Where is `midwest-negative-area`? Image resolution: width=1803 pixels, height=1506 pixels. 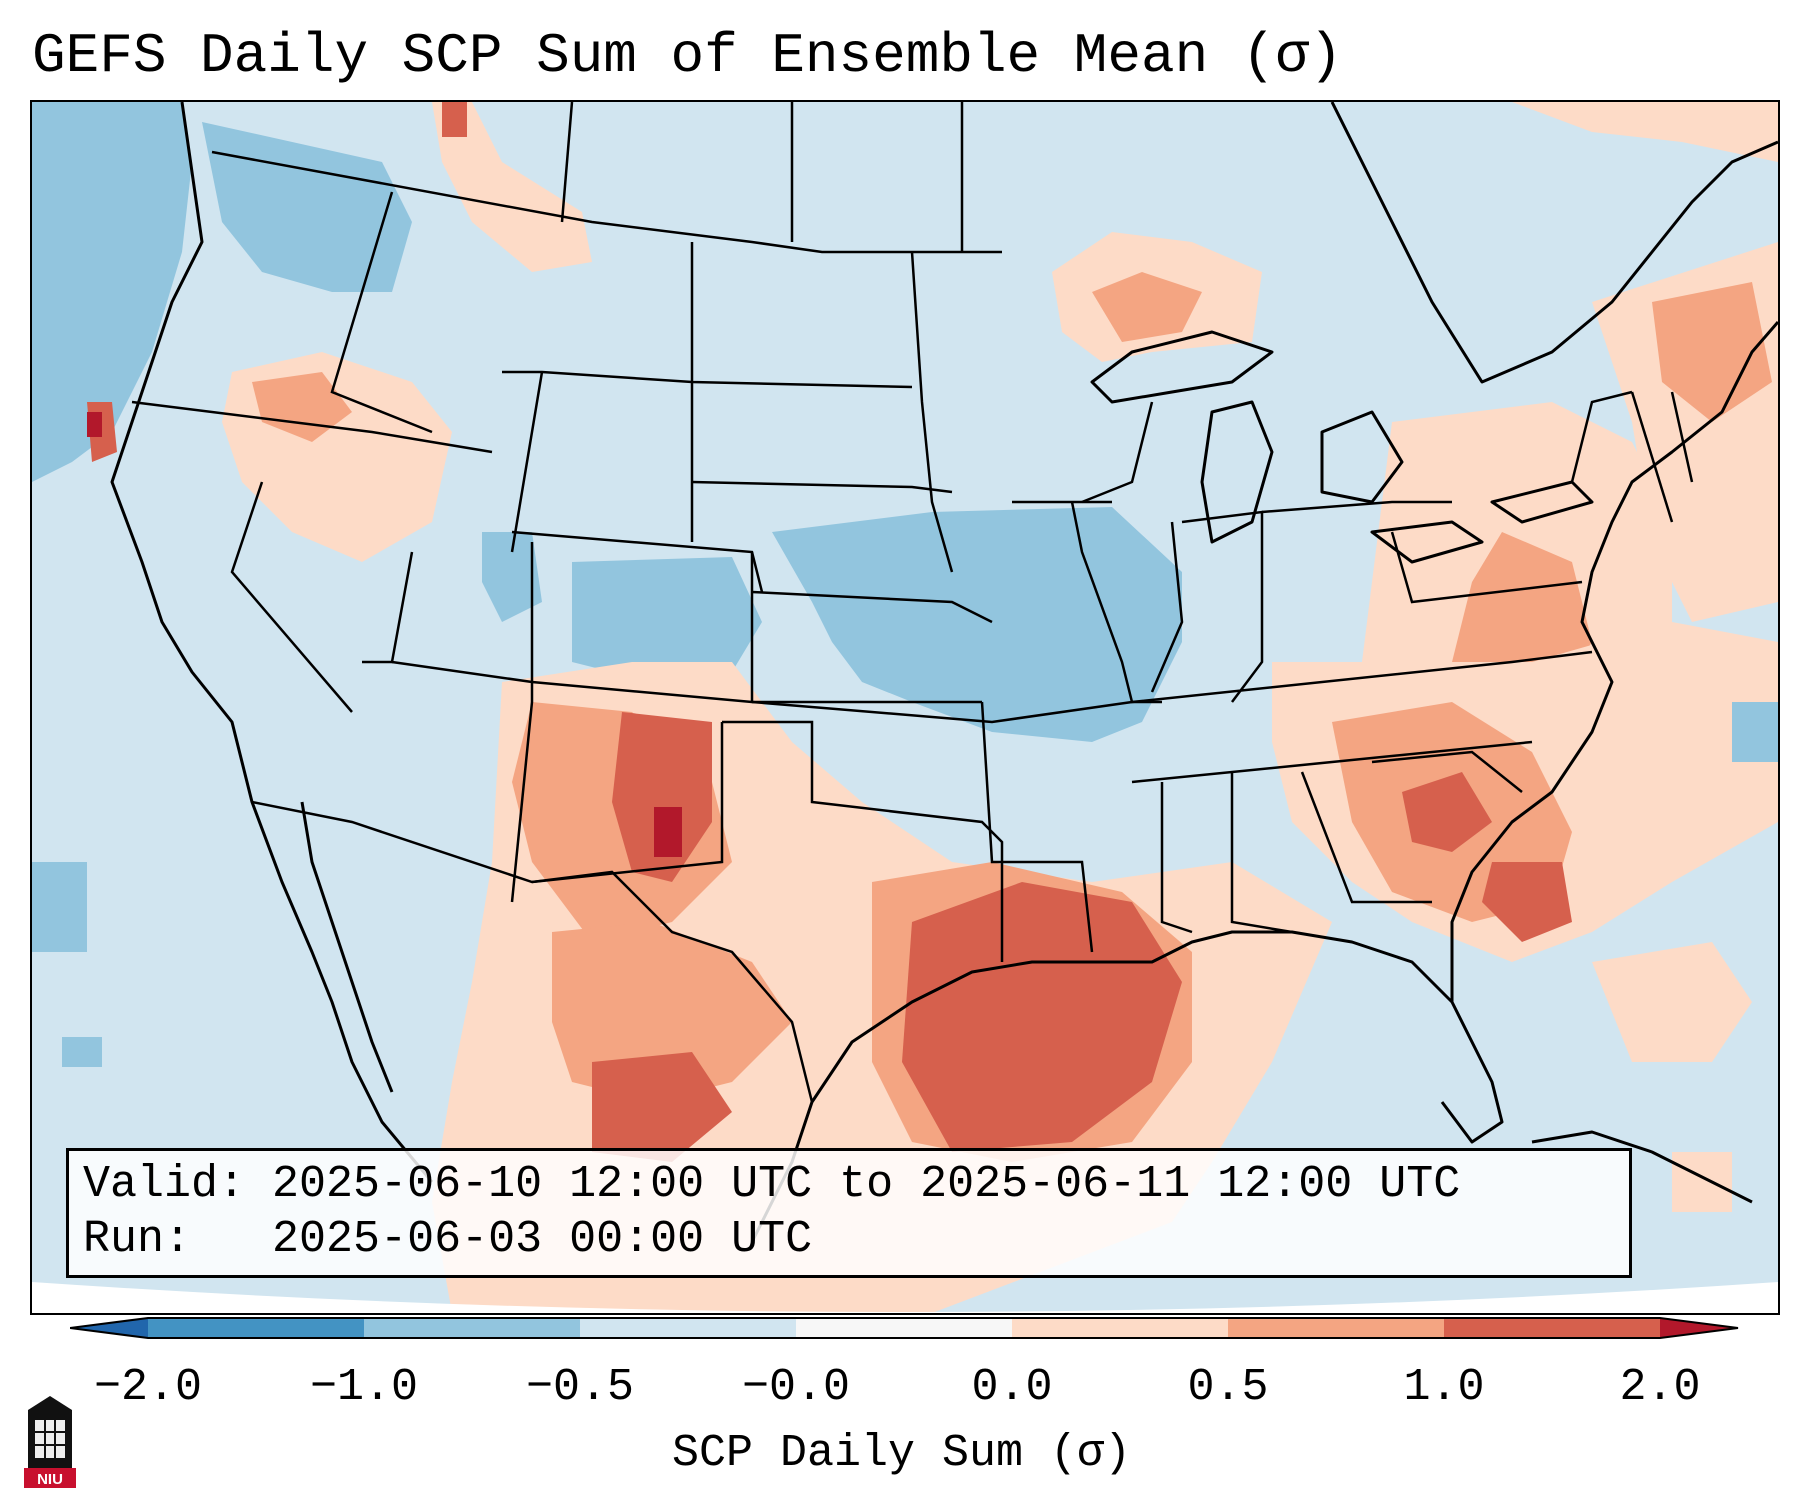
midwest-negative-area is located at coordinates (977, 624).